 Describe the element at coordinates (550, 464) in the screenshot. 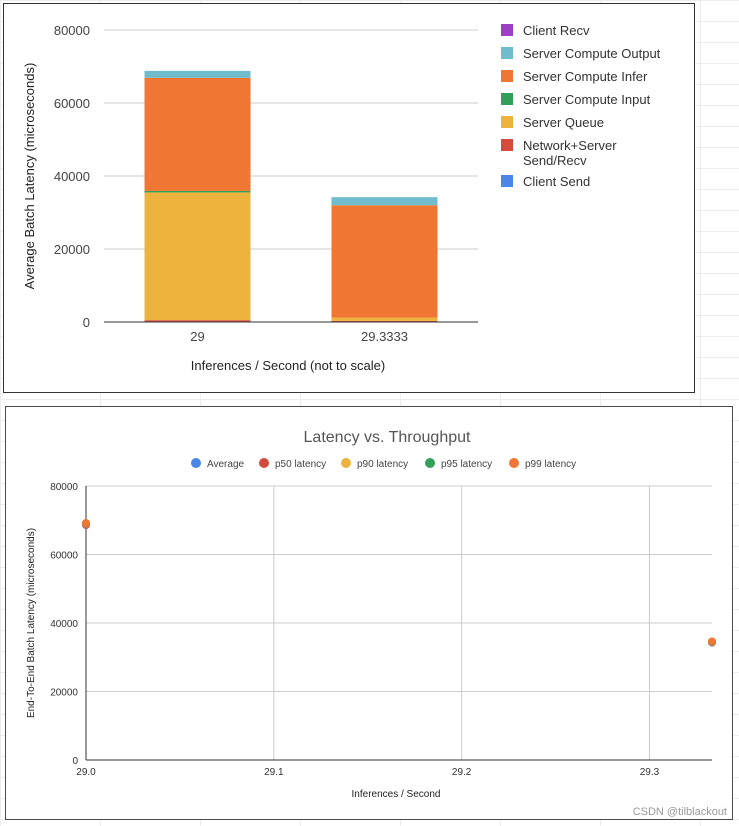

I see `legend-label: p99 latency` at that location.